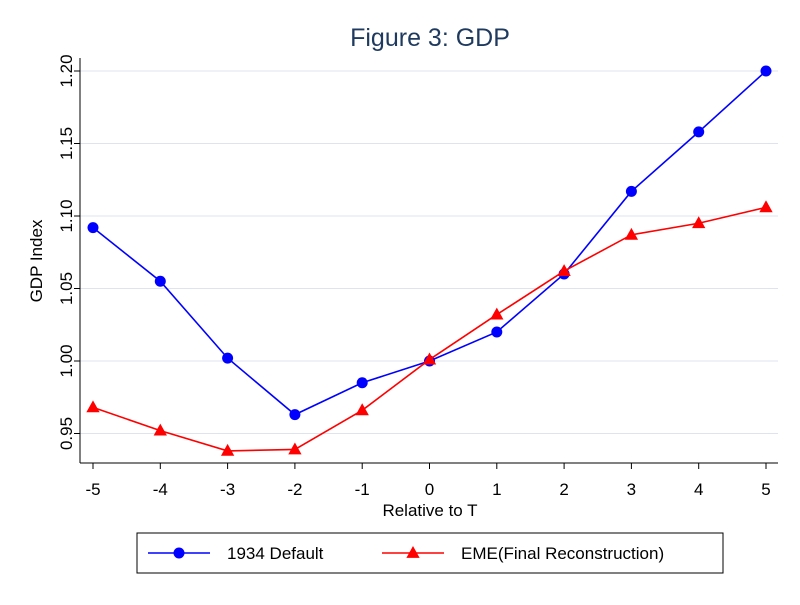 The width and height of the screenshot is (800, 605). I want to click on legend-items: 1934 Default EME(Final Reconstruction), so click(406, 553).